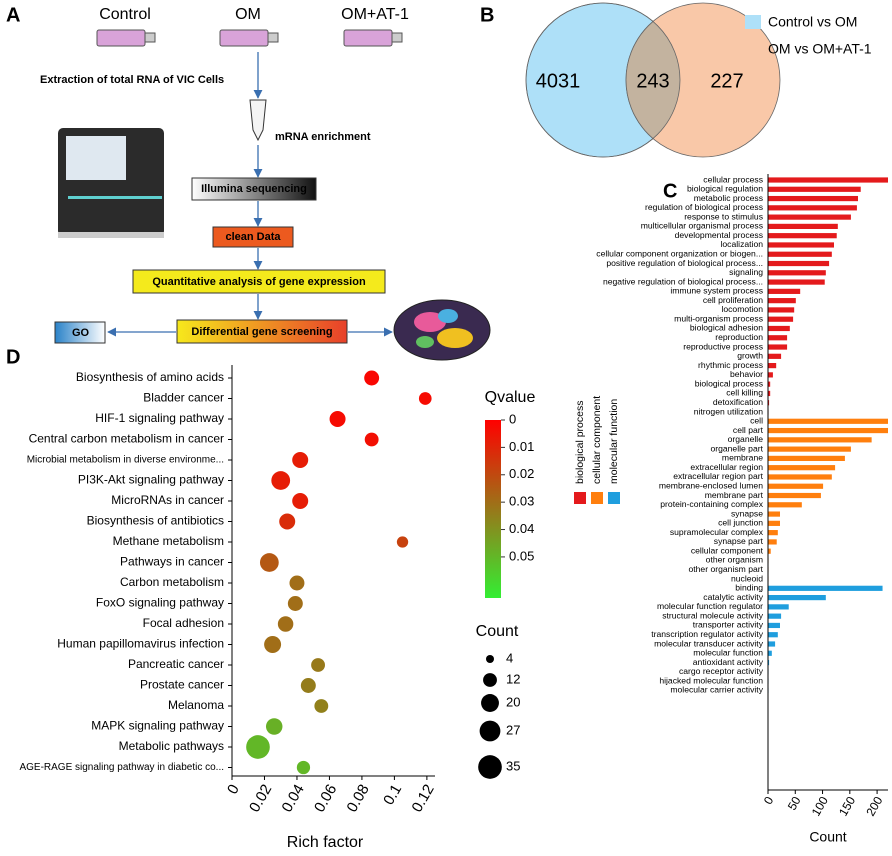 This screenshot has width=892, height=856. Describe the element at coordinates (726, 328) in the screenshot. I see `y-tick-label: biological adhesion` at that location.